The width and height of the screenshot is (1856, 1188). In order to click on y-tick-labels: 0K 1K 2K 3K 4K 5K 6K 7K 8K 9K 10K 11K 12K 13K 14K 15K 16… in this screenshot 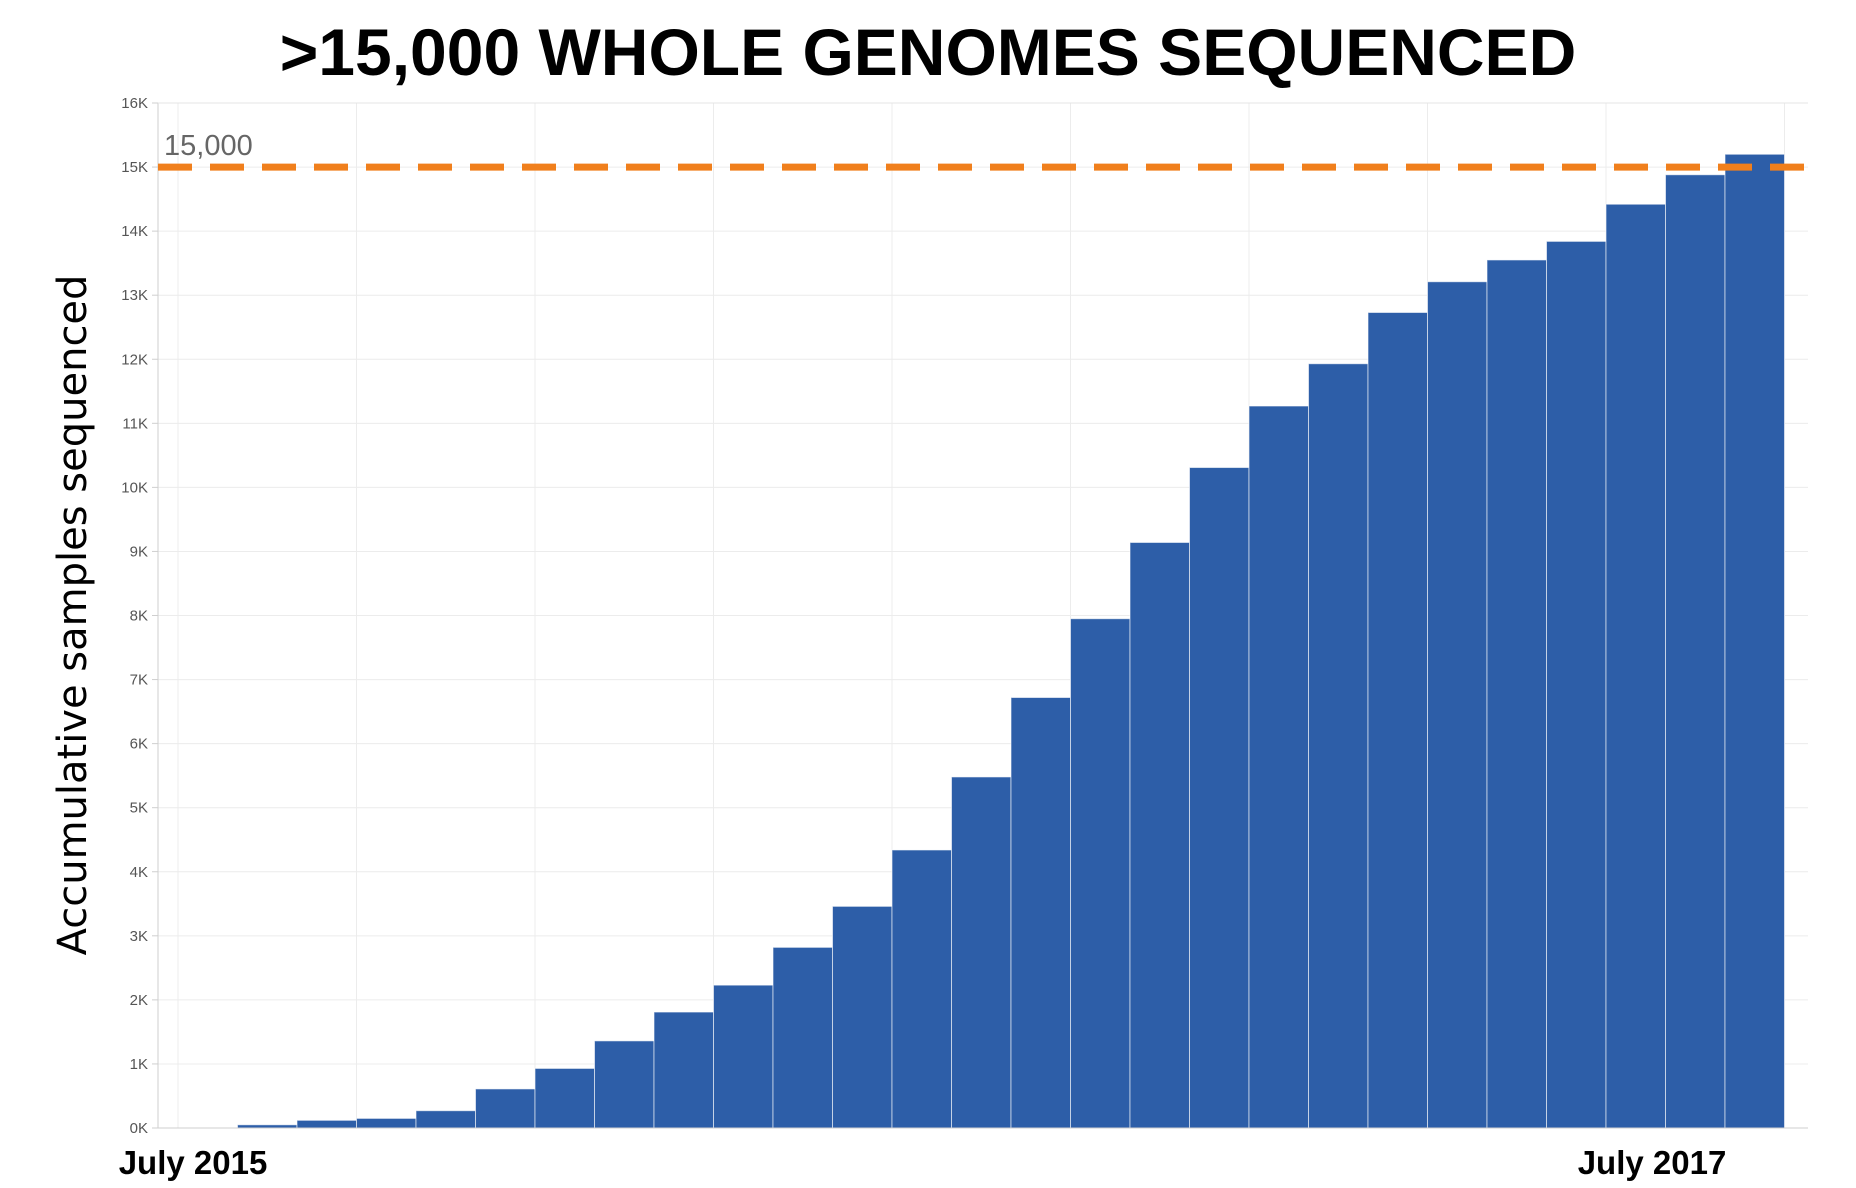, I will do `click(139, 616)`.